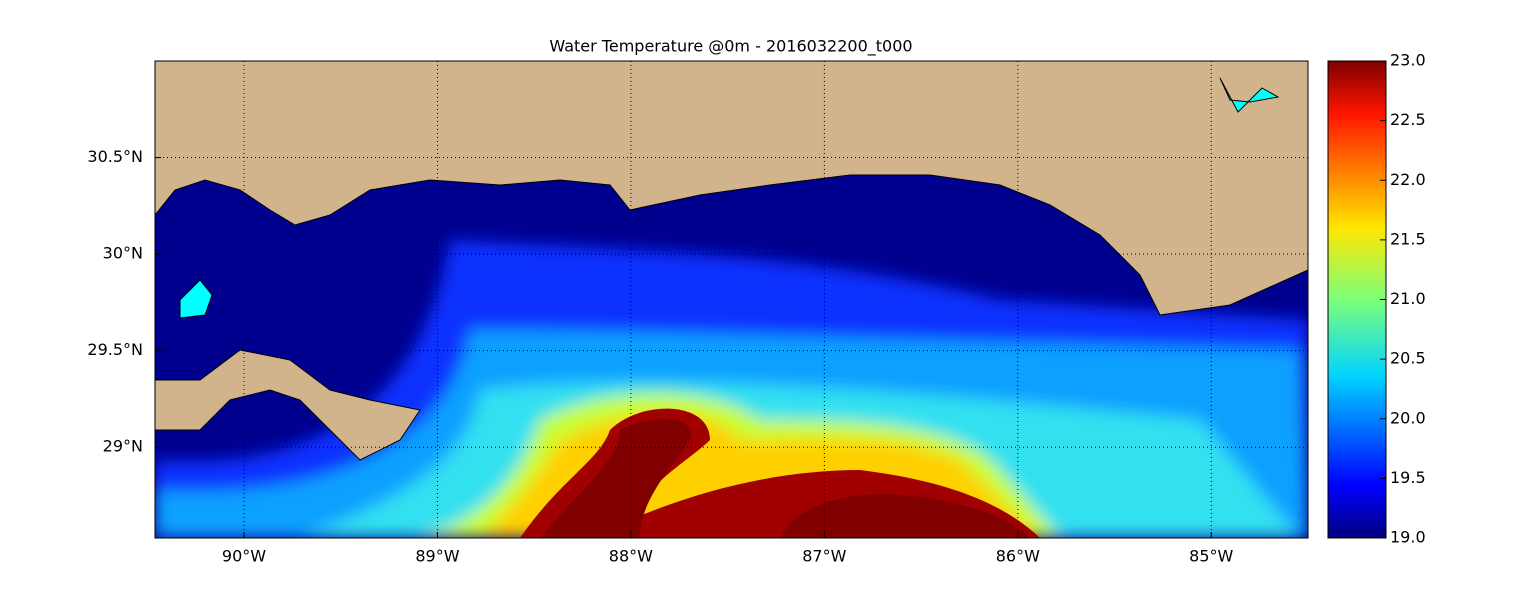 The image size is (1539, 604). What do you see at coordinates (1408, 417) in the screenshot?
I see `colorbar-tick-label: 20.0` at bounding box center [1408, 417].